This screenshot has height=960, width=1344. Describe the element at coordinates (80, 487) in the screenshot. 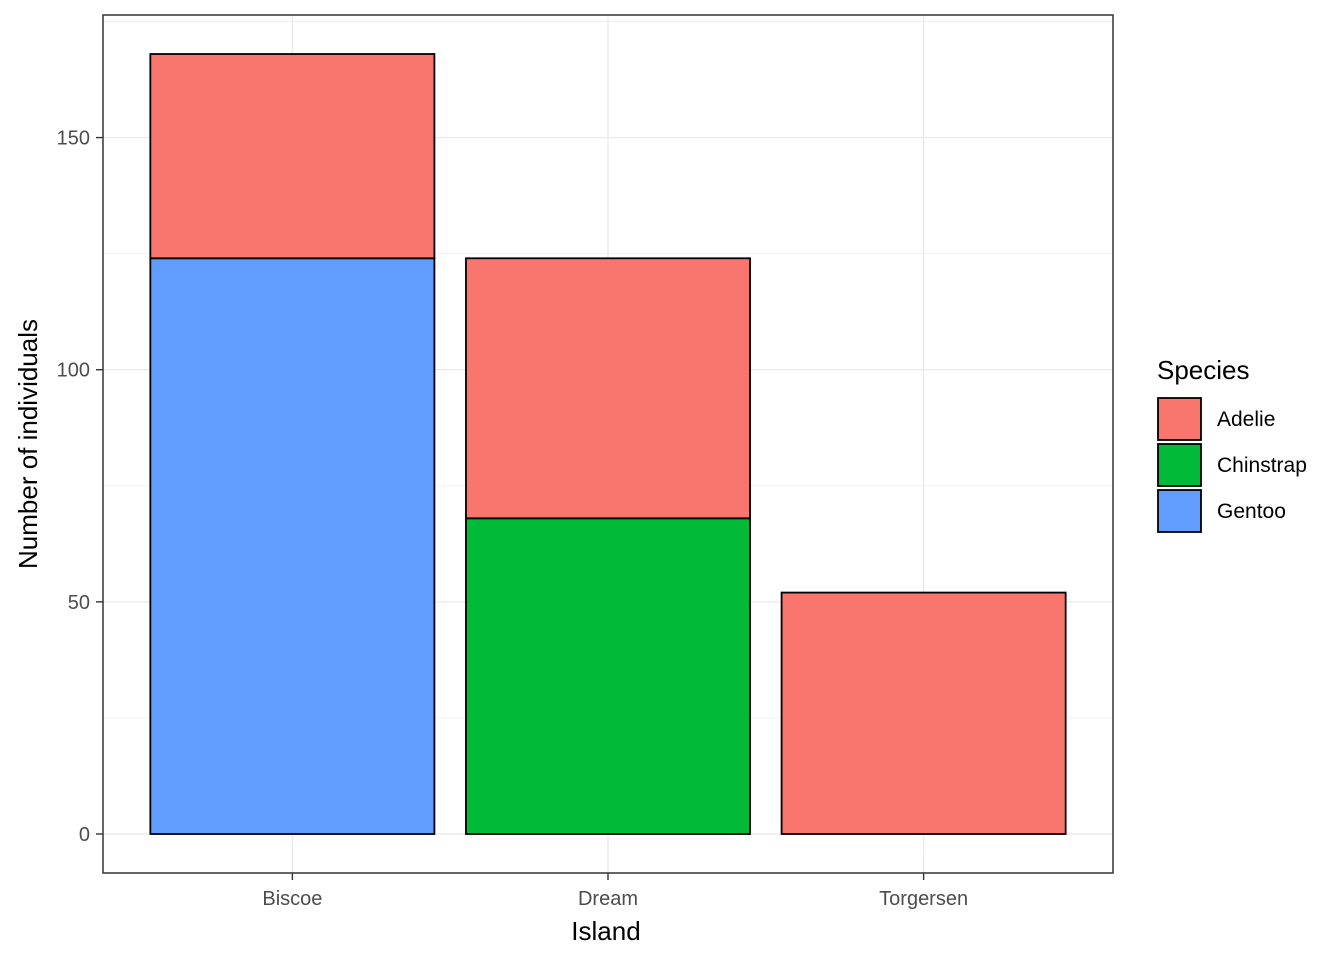

I see `y-axis: 0 50 100 150` at that location.